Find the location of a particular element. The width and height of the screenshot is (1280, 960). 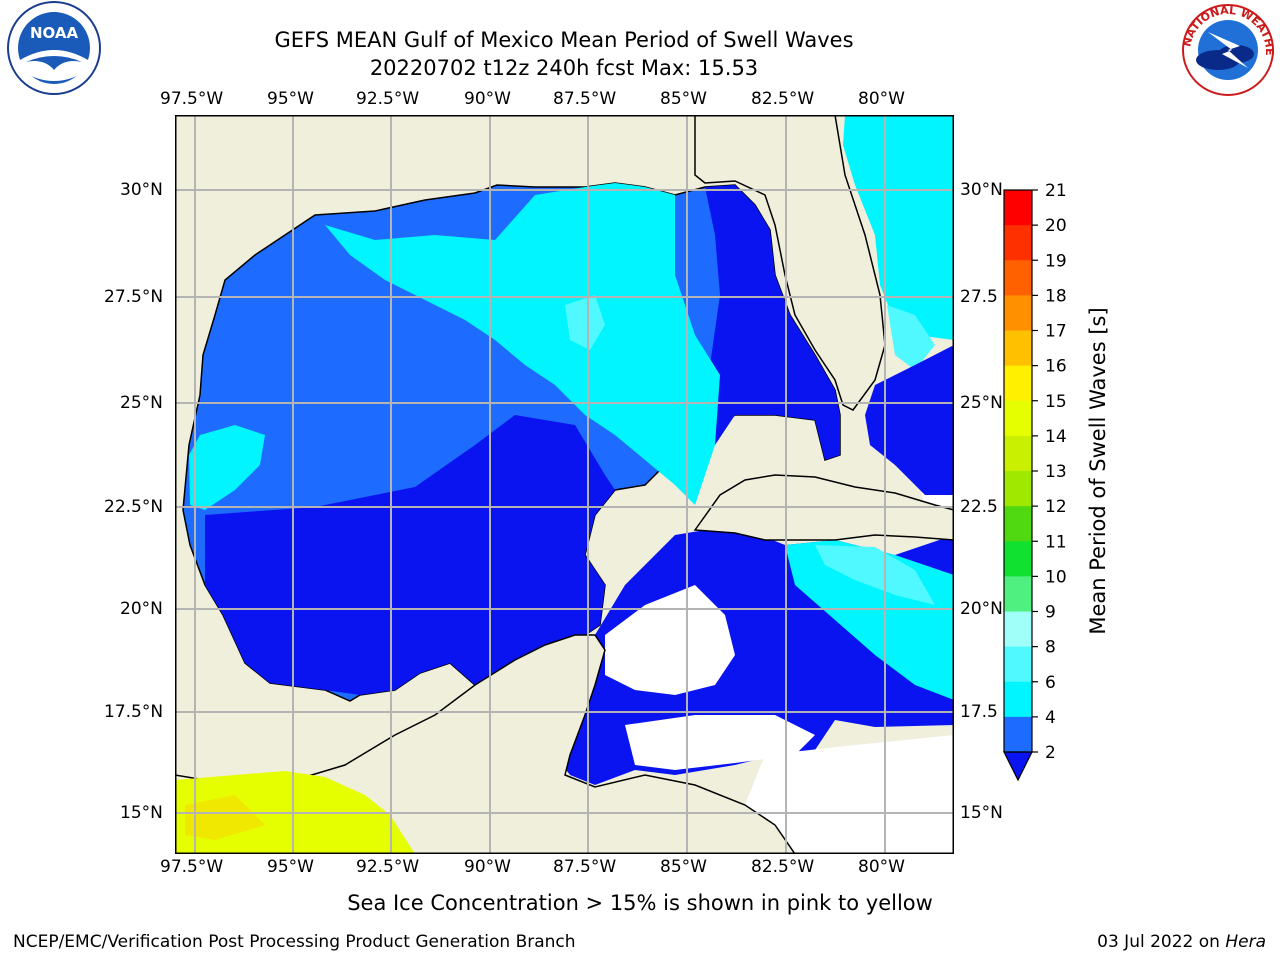

colorbar-tick-label: 2 is located at coordinates (1050, 753).